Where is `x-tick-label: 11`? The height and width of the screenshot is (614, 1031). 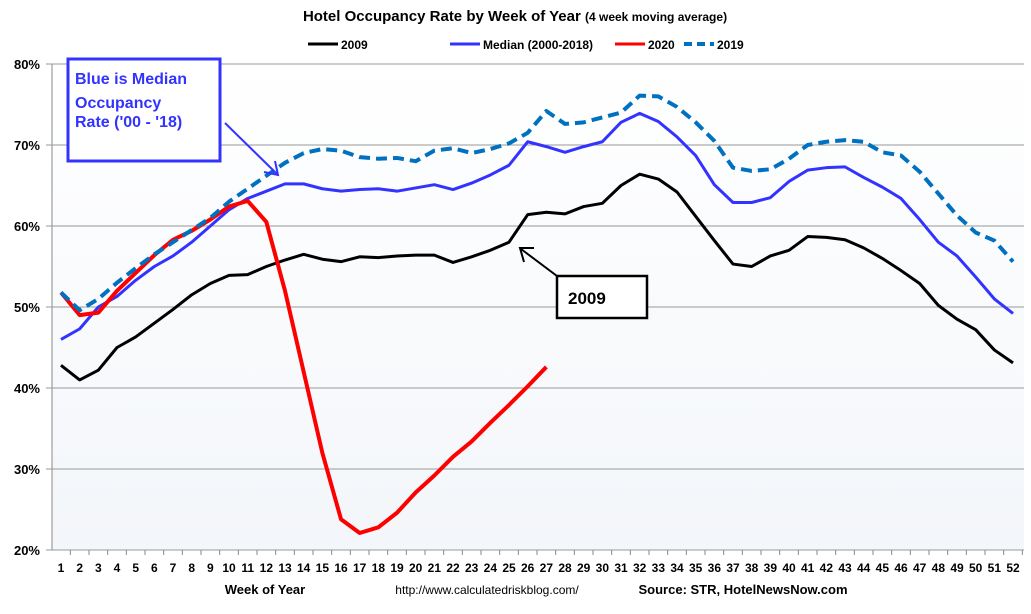 x-tick-label: 11 is located at coordinates (247, 568).